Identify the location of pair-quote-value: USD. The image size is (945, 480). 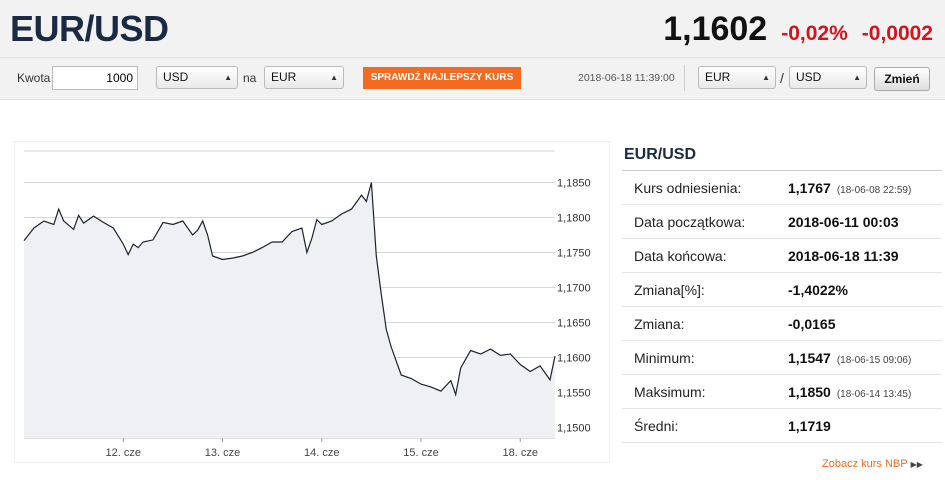
(809, 77).